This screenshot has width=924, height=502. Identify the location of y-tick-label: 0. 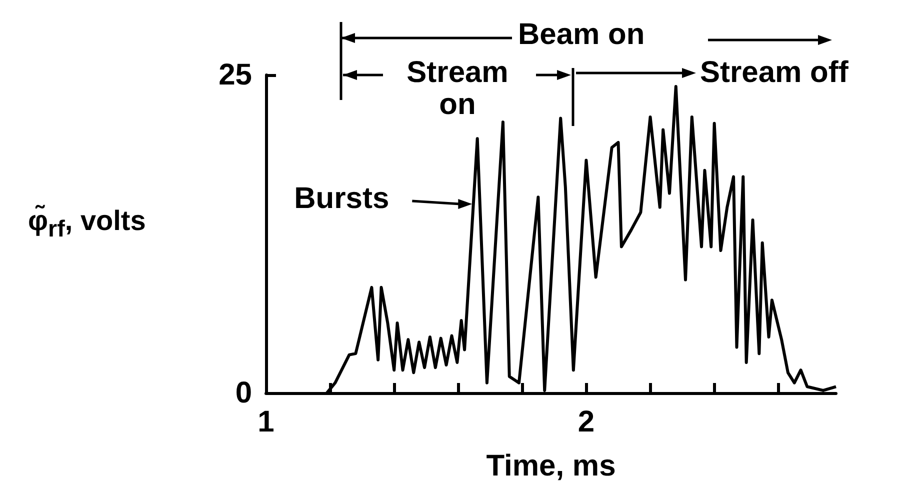
(243, 393).